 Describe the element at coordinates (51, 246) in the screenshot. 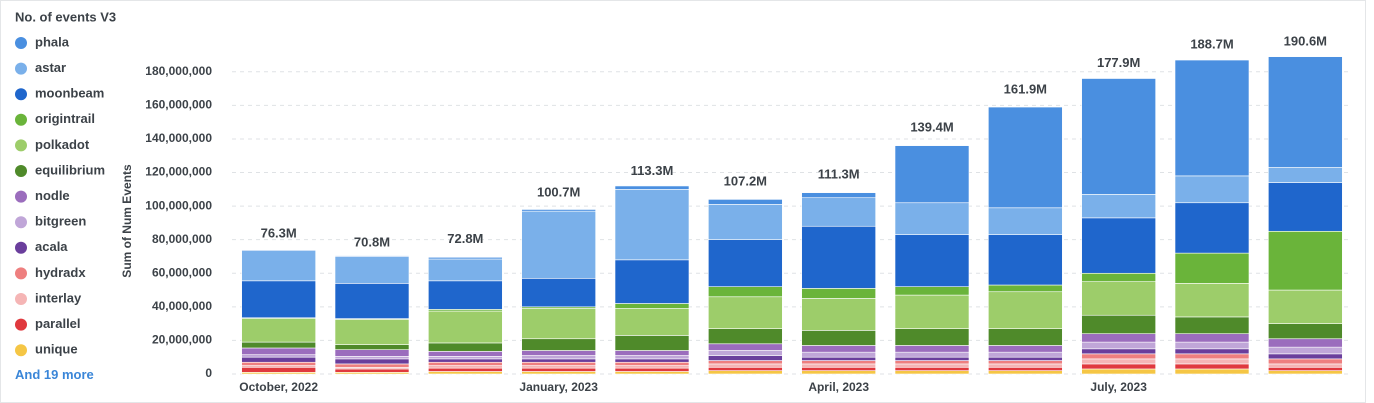

I see `legend-label: acala` at that location.